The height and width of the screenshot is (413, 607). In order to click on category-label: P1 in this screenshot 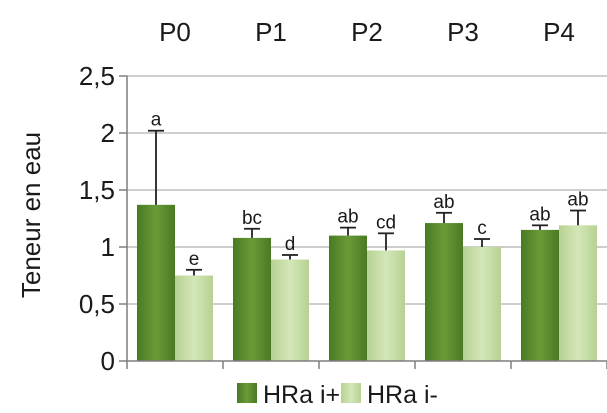, I will do `click(271, 32)`.